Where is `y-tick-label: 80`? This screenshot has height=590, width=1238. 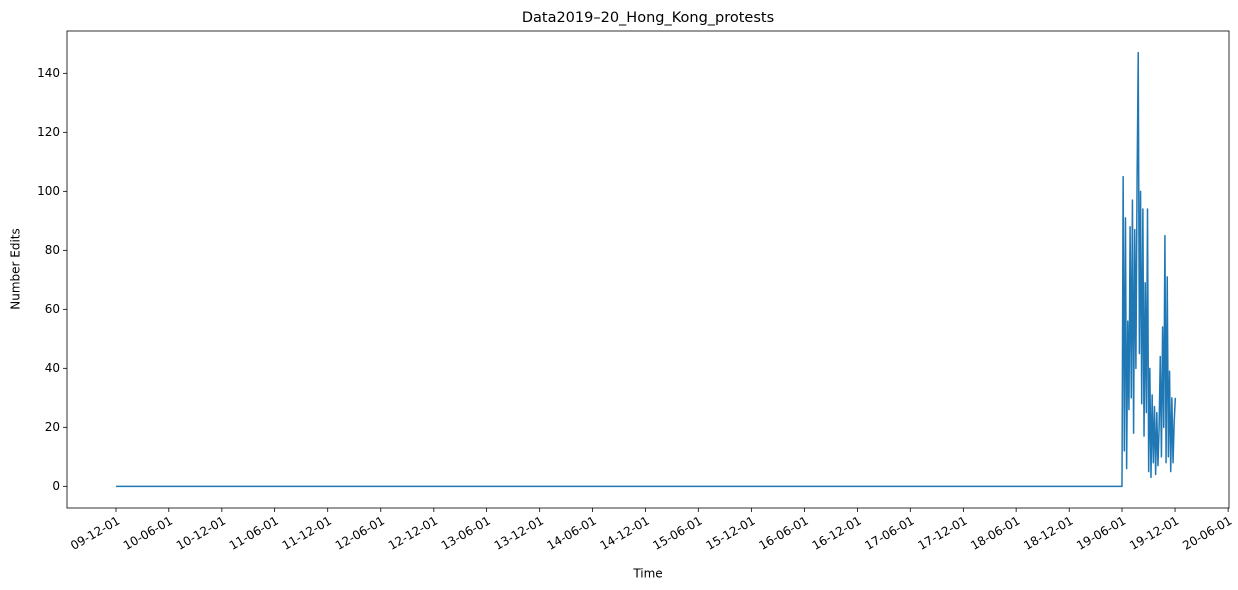 y-tick-label: 80 is located at coordinates (52, 250).